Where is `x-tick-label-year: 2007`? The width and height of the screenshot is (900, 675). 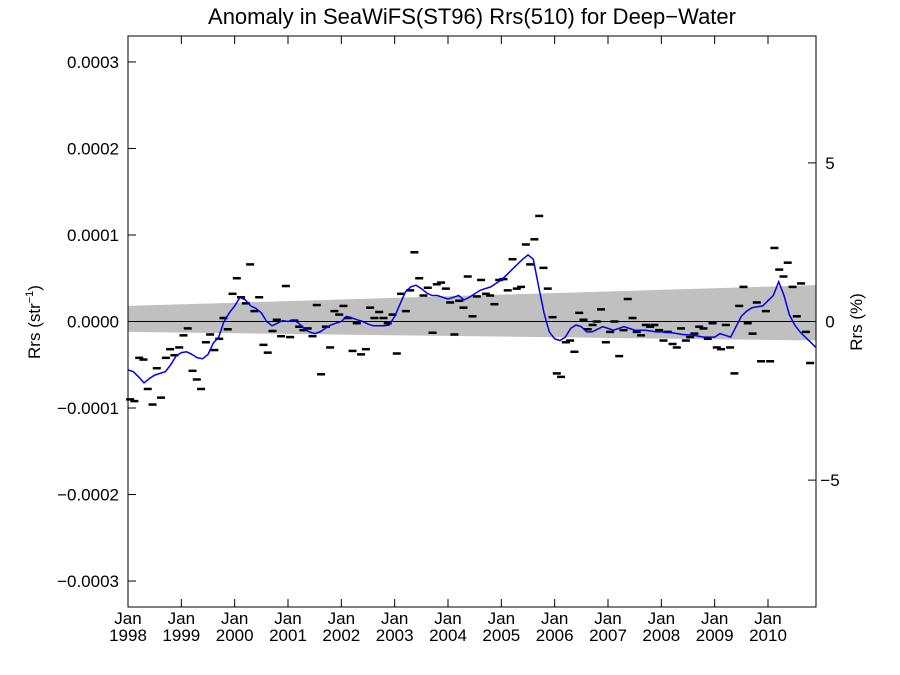
x-tick-label-year: 2007 is located at coordinates (608, 635).